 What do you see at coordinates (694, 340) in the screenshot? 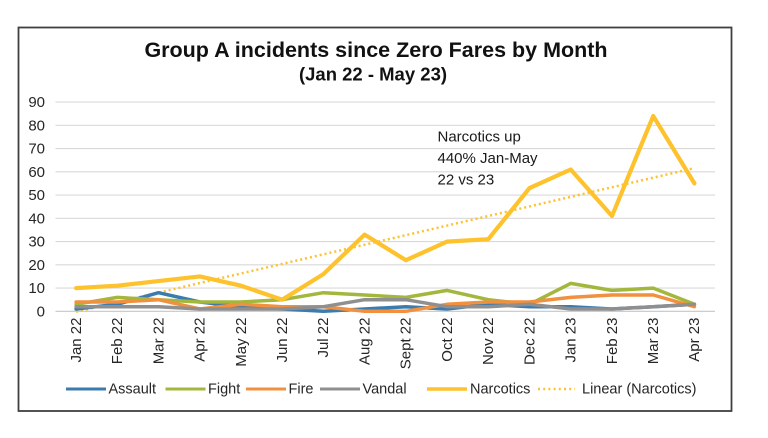
I see `svg-text: Apr 23` at bounding box center [694, 340].